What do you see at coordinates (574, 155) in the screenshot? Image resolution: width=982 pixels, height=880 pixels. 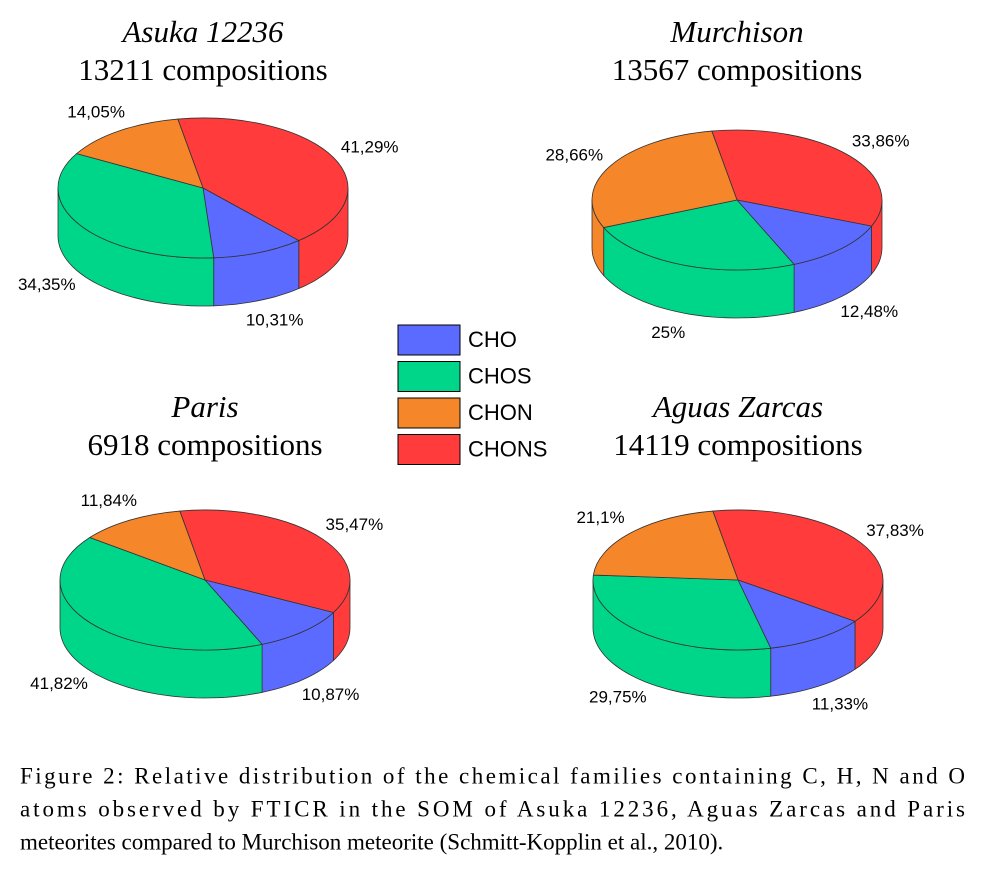 I see `data-label: 28,66%` at bounding box center [574, 155].